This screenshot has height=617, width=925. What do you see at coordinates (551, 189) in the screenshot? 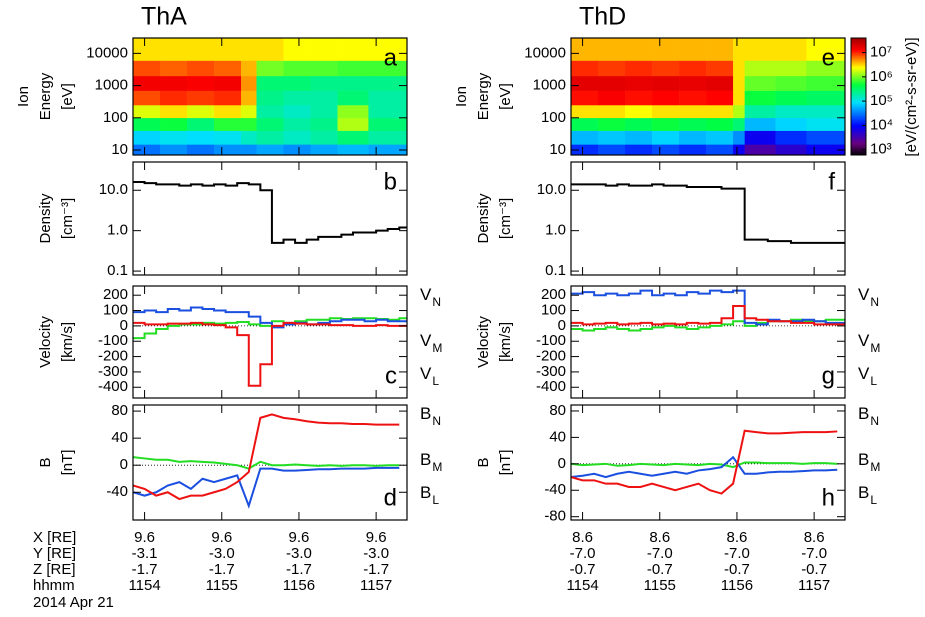
I see `y-tick-label: 10.0` at bounding box center [551, 189].